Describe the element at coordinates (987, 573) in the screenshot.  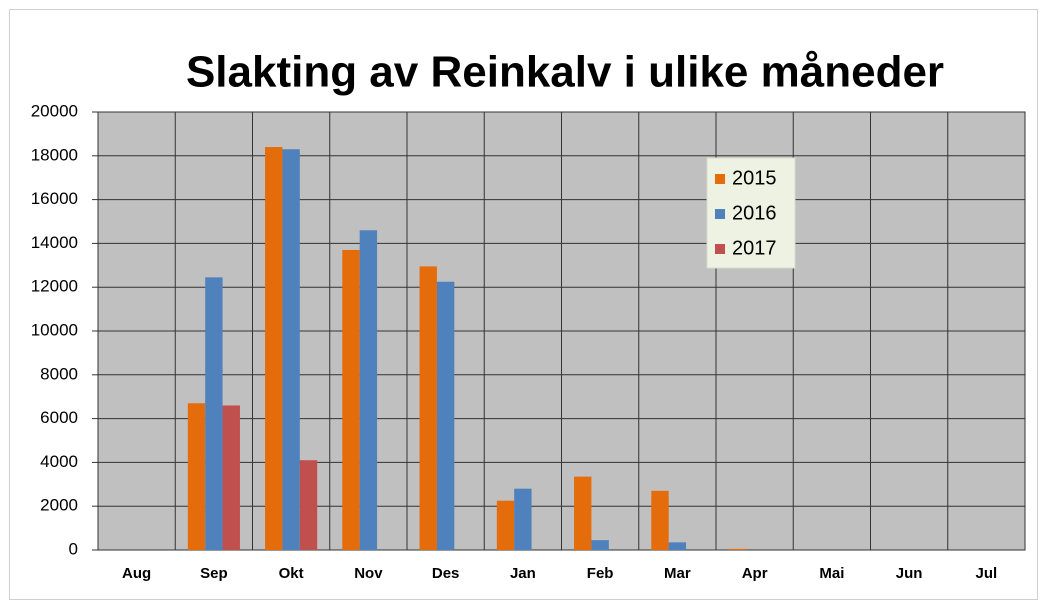
I see `x-tick-label: Jul` at that location.